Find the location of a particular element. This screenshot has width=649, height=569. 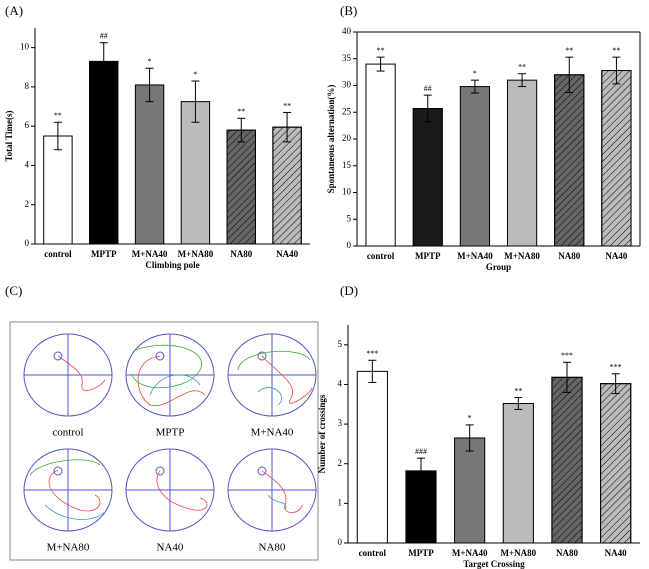

significance-label: ## is located at coordinates (428, 88).